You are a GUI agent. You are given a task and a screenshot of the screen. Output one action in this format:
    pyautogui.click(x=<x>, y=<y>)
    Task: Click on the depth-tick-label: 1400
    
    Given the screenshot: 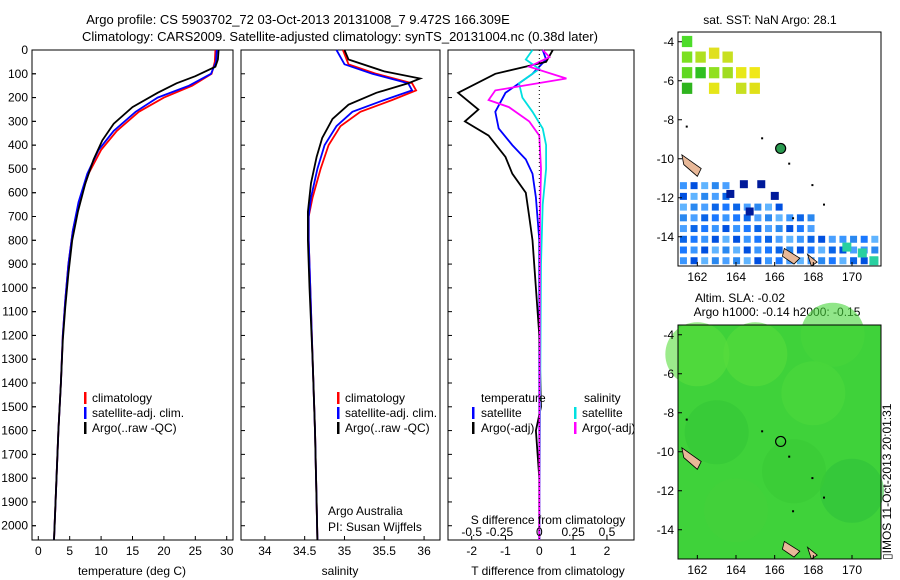 What is the action you would take?
    pyautogui.click(x=14, y=383)
    